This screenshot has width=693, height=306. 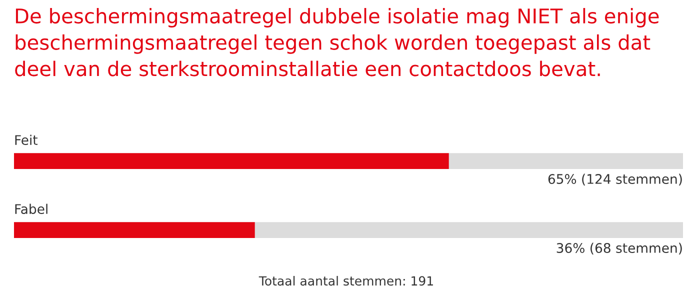 I want to click on y-tick-label: Fabel, so click(x=31, y=209).